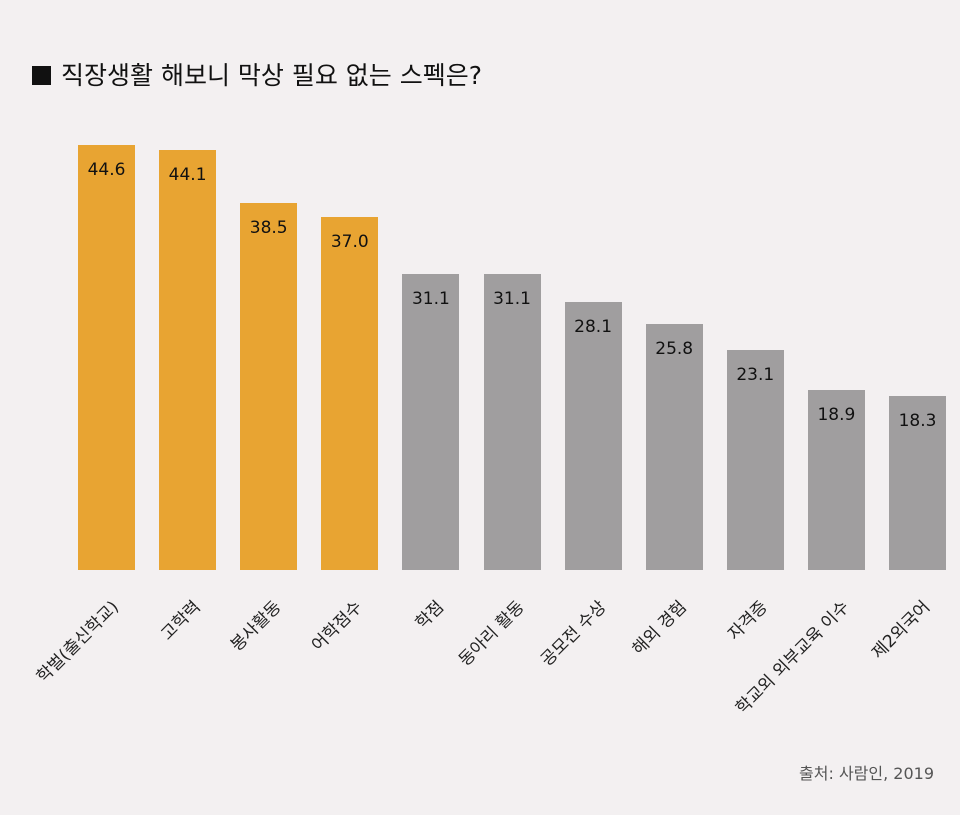 Image resolution: width=960 pixels, height=815 pixels. Describe the element at coordinates (674, 349) in the screenshot. I see `data-label: 25.8` at that location.